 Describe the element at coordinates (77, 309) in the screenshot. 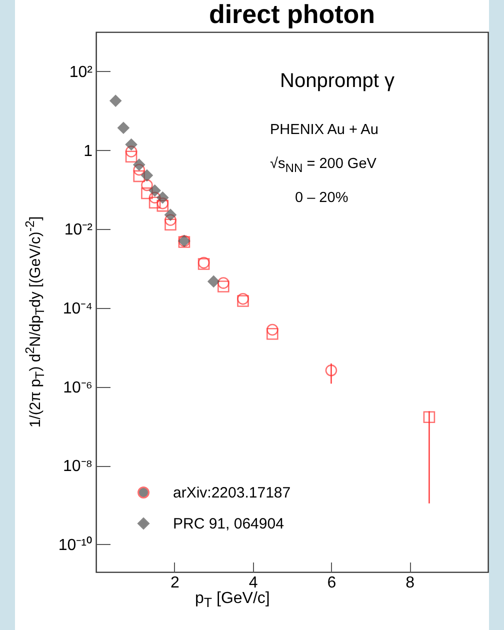

I see `y-tick-label: 10⁻⁴` at that location.